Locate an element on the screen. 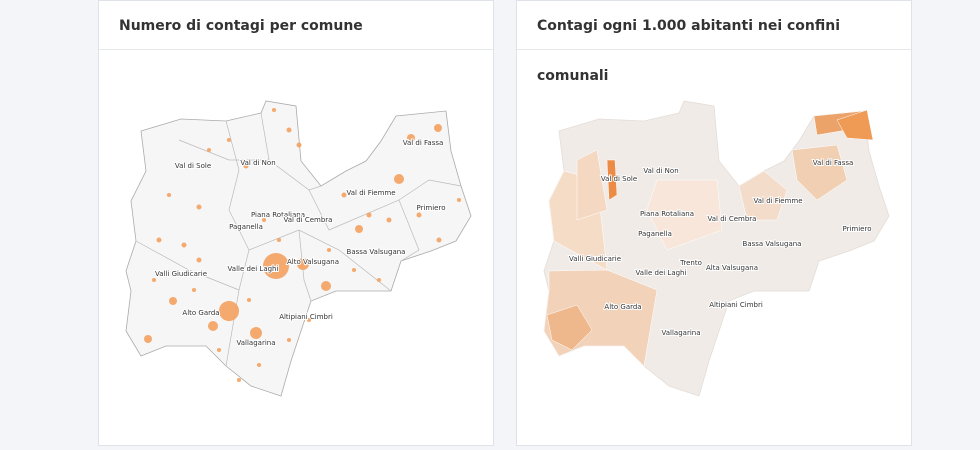  map-label: Alto Valsugana is located at coordinates (313, 262).